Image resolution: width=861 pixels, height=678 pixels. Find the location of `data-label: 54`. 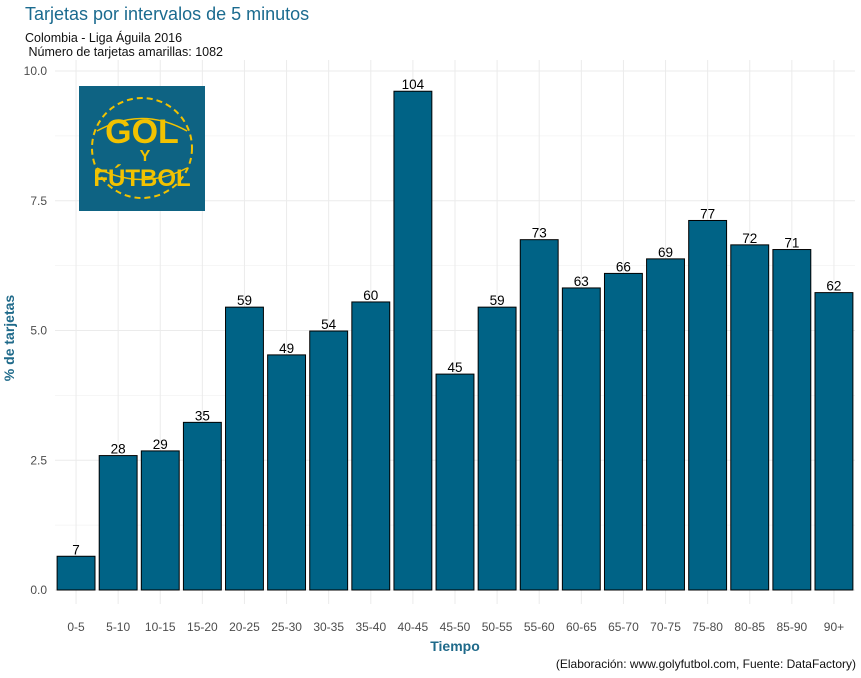

data-label: 54 is located at coordinates (329, 324).